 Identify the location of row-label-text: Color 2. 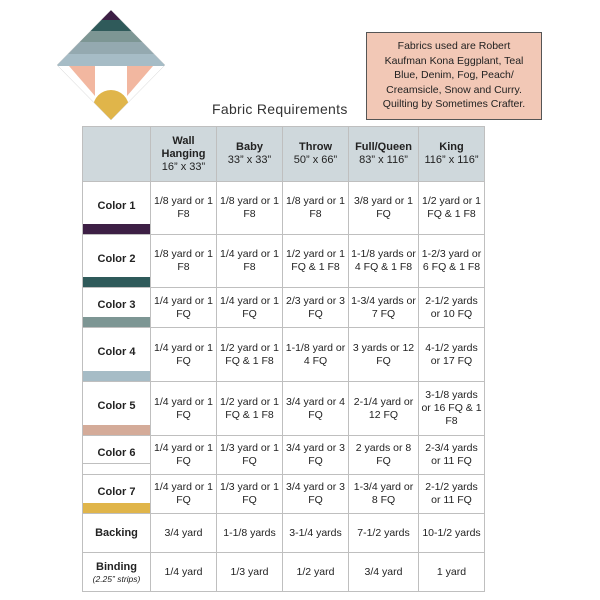
(116, 258).